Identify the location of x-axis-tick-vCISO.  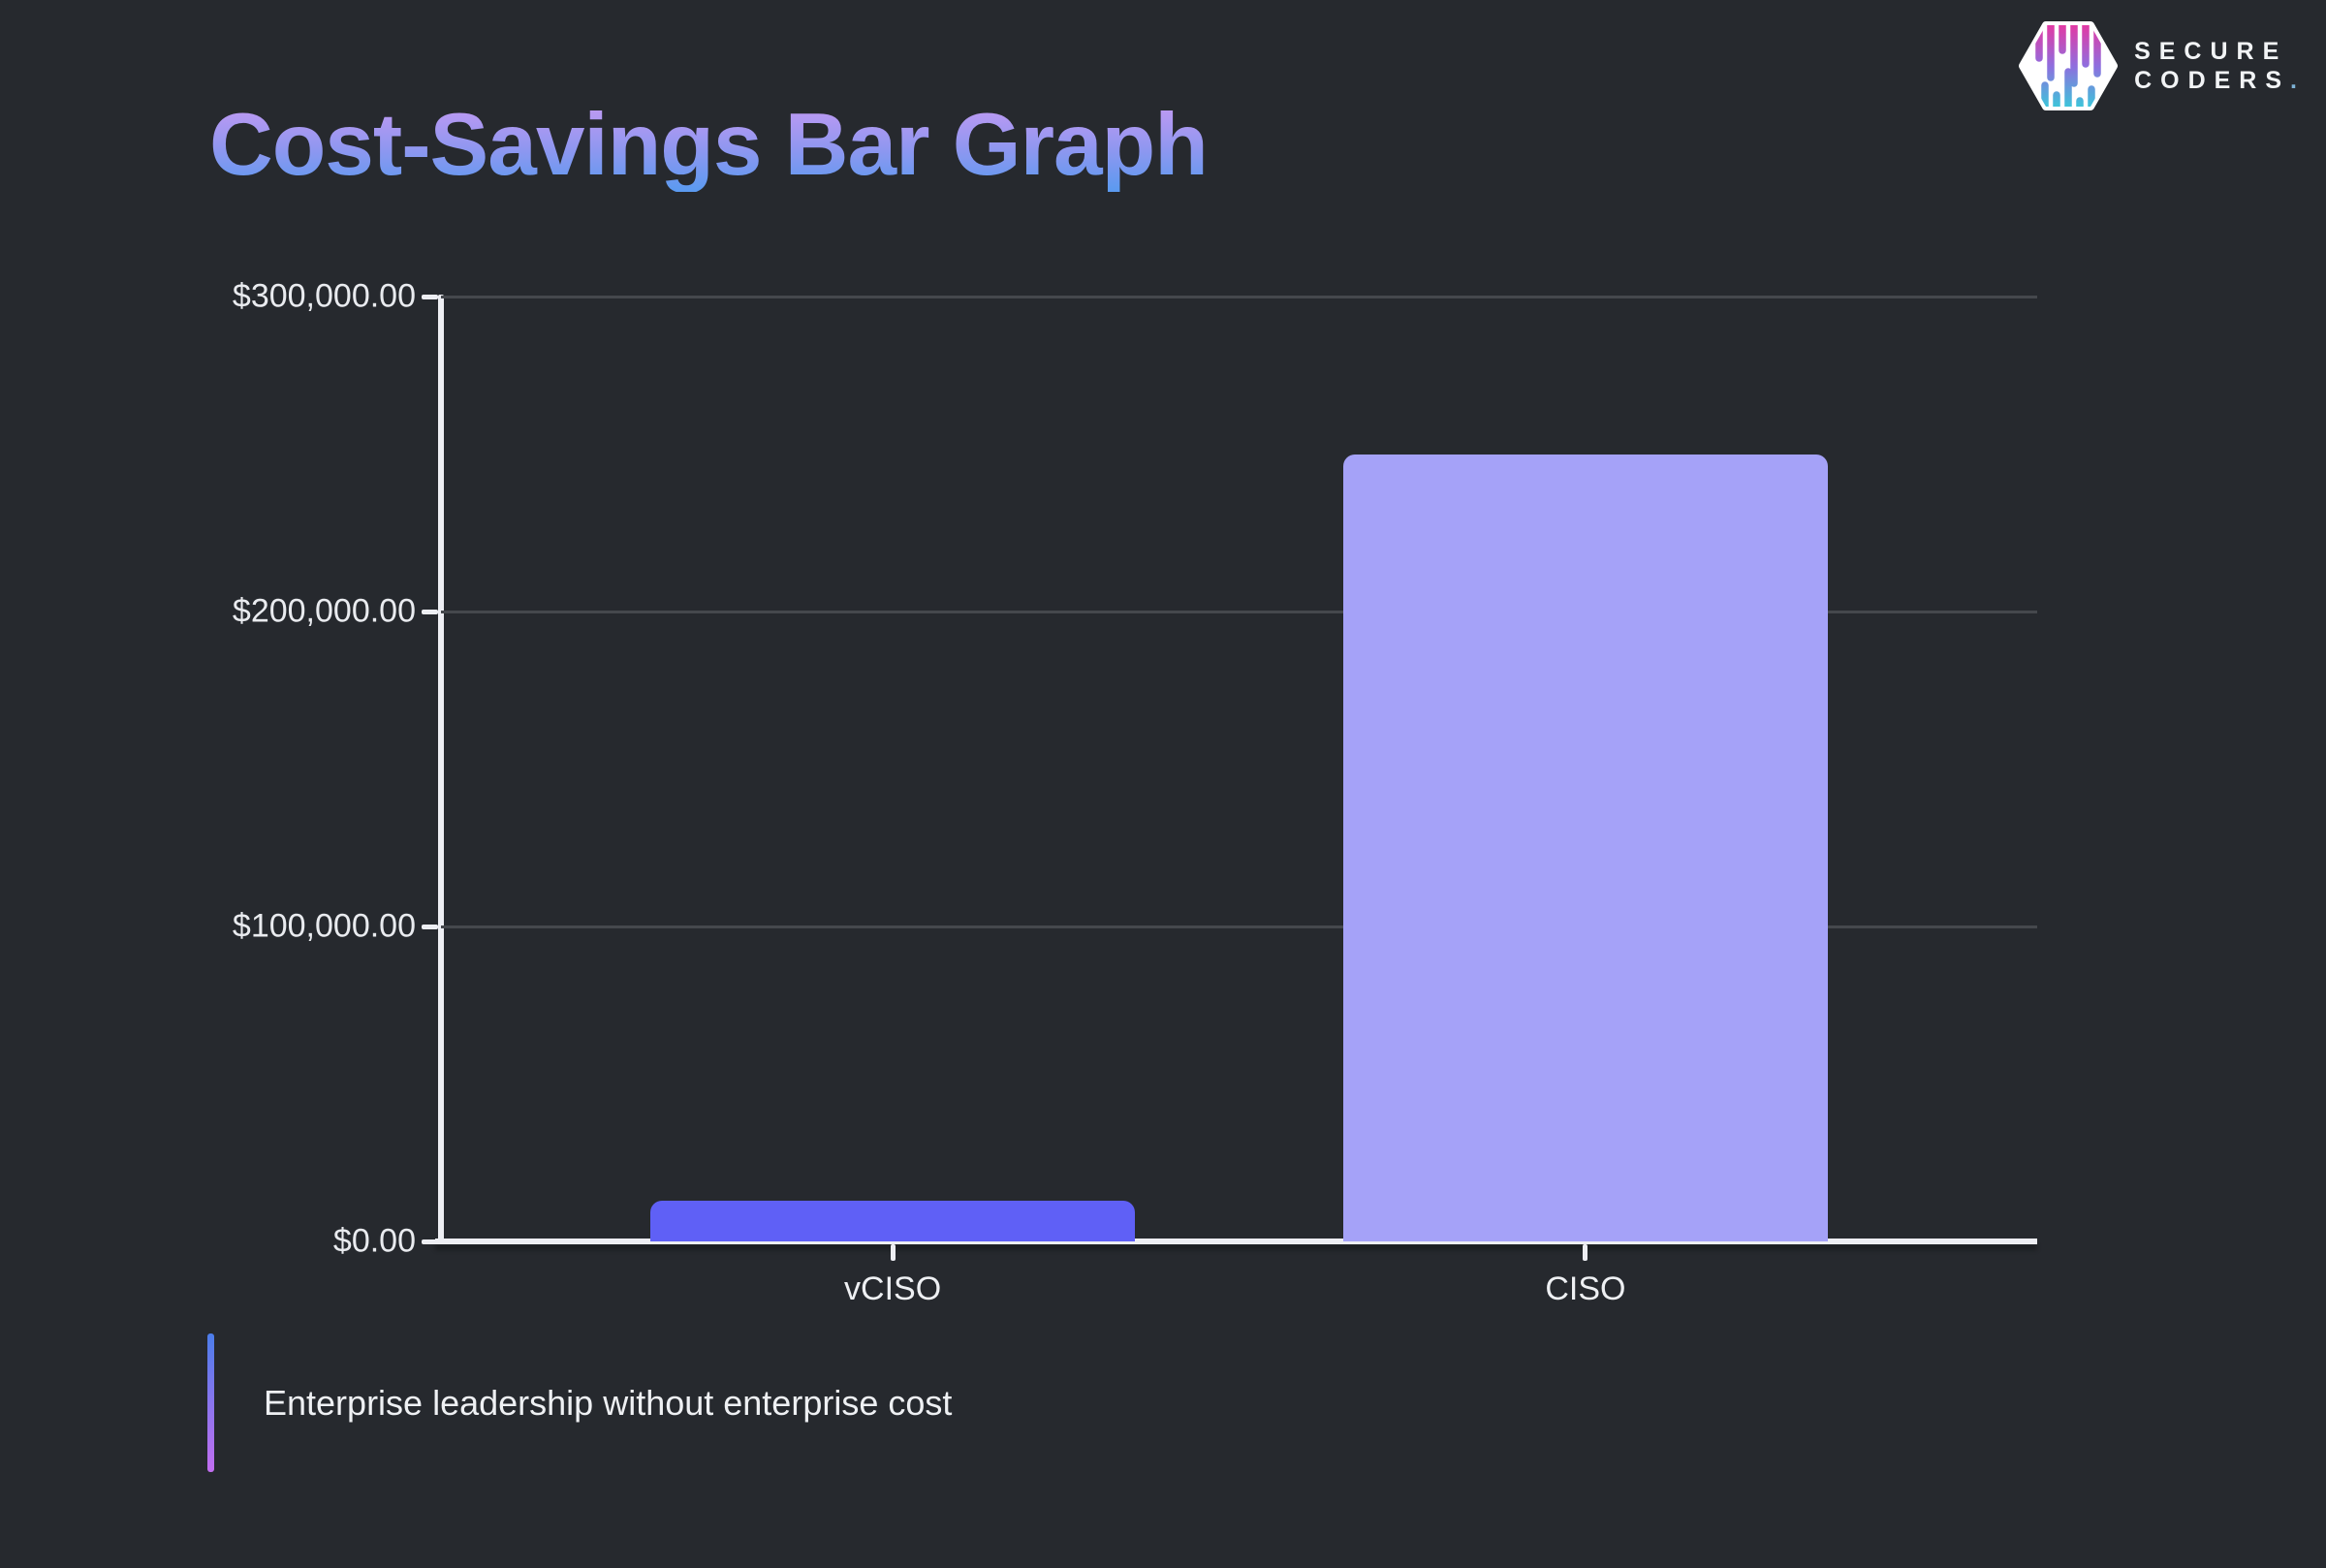
(893, 1253).